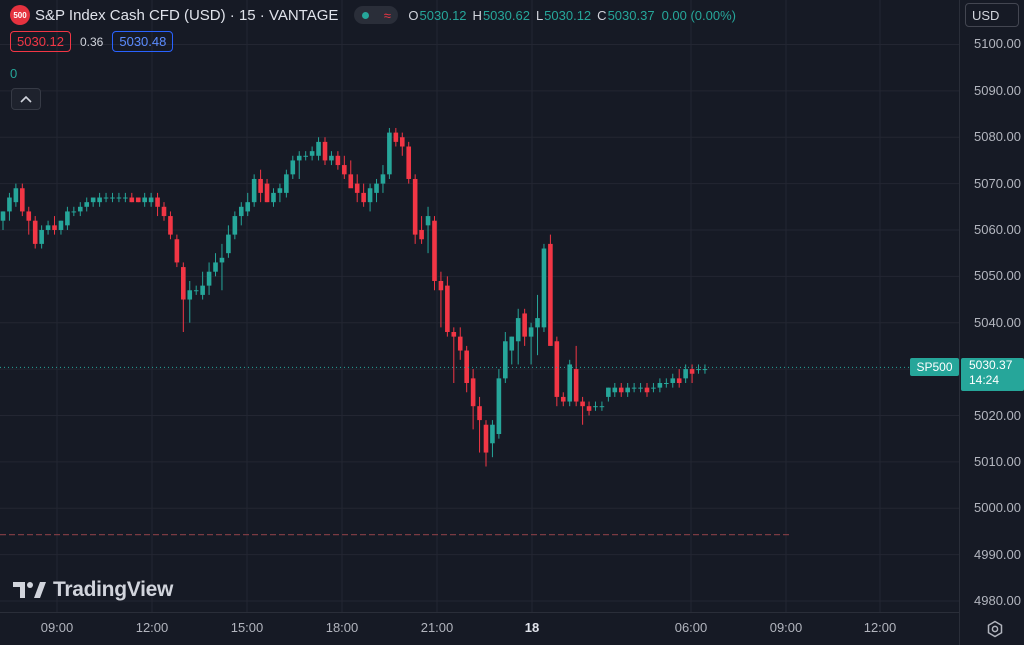  What do you see at coordinates (506, 15) in the screenshot?
I see `high-value: 5030.62` at bounding box center [506, 15].